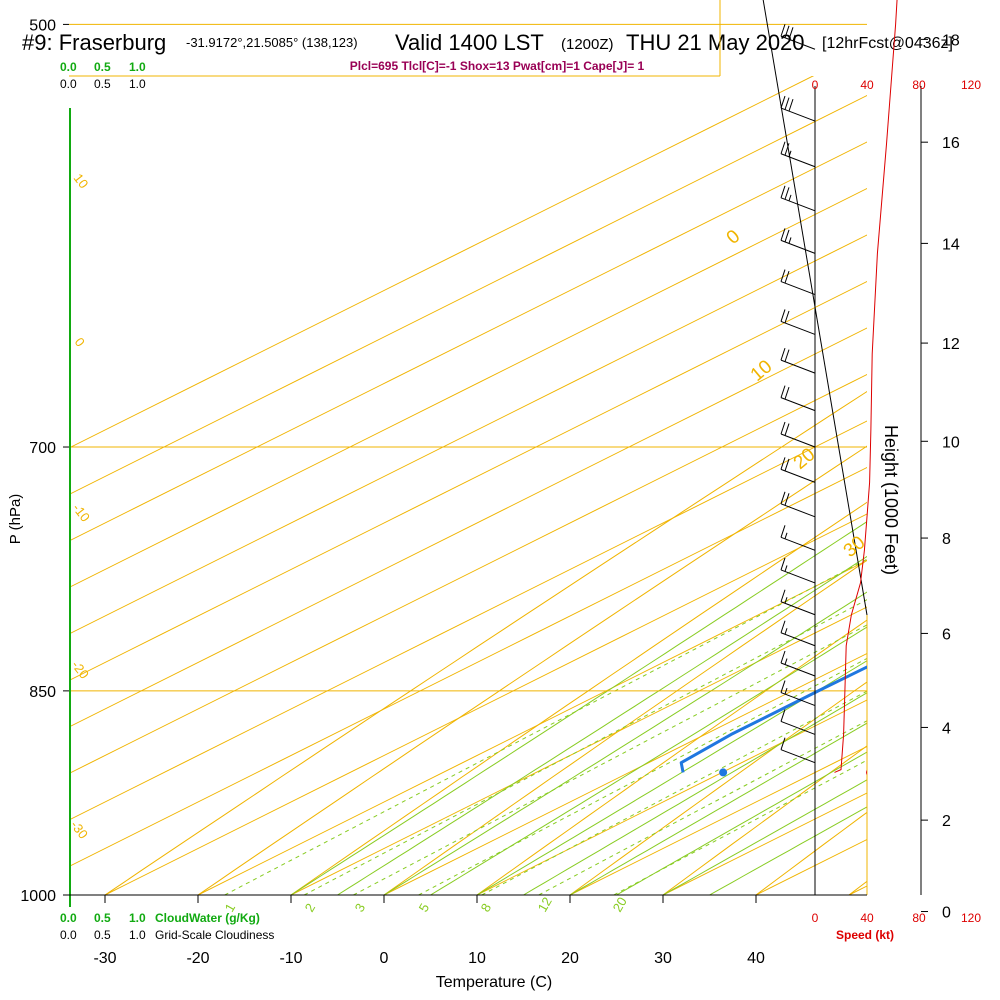  Describe the element at coordinates (102, 918) in the screenshot. I see `bot-cw-1: 0.5` at that location.